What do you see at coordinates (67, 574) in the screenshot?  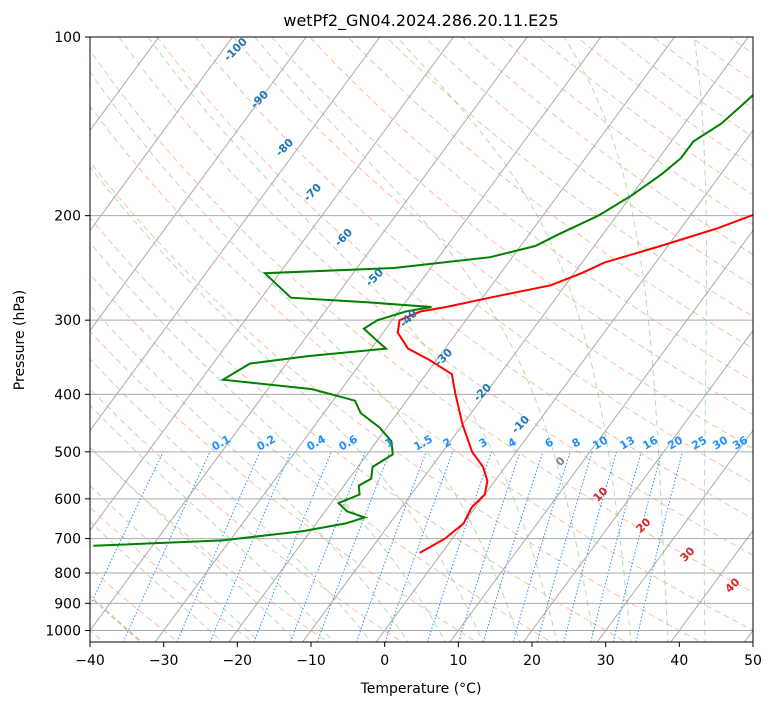 I see `y-tick-label: 800` at bounding box center [67, 574].